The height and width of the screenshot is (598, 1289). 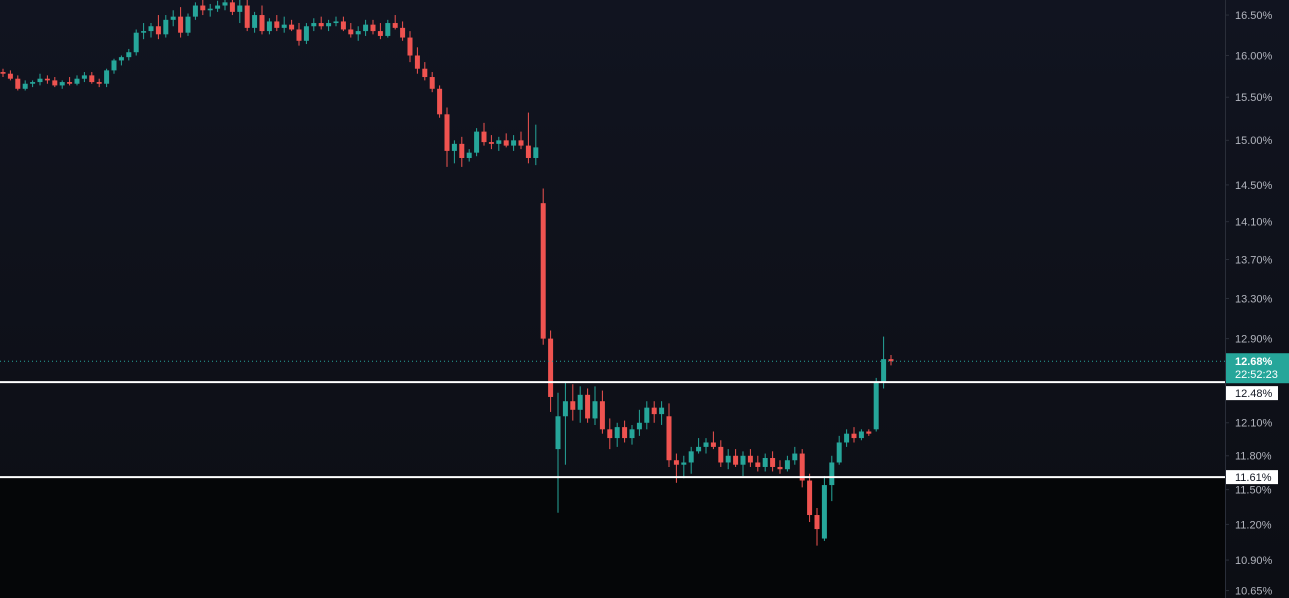 I want to click on y-tick-label: 15.00%, so click(x=1254, y=141).